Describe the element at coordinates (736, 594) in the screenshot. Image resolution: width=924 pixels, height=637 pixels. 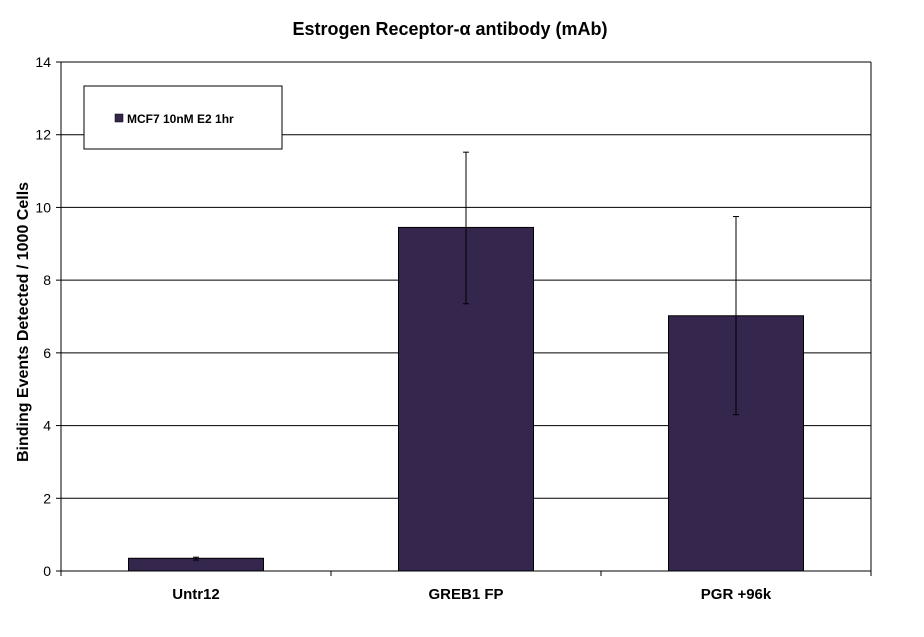
I see `x-tick-label: PGR +96k` at that location.